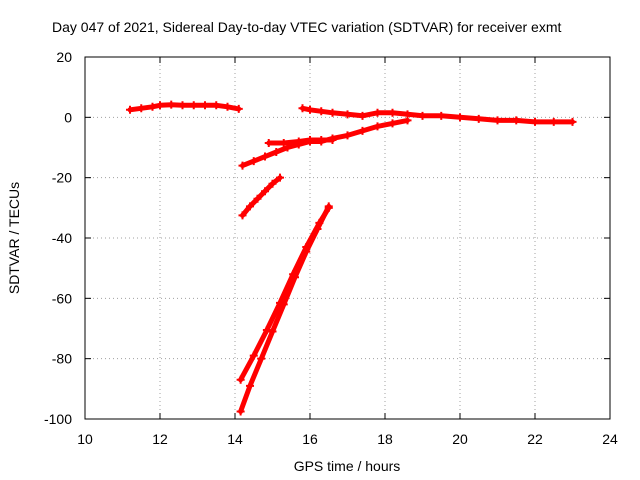 The height and width of the screenshot is (480, 640). Describe the element at coordinates (235, 439) in the screenshot. I see `x-tick-label: 14` at that location.